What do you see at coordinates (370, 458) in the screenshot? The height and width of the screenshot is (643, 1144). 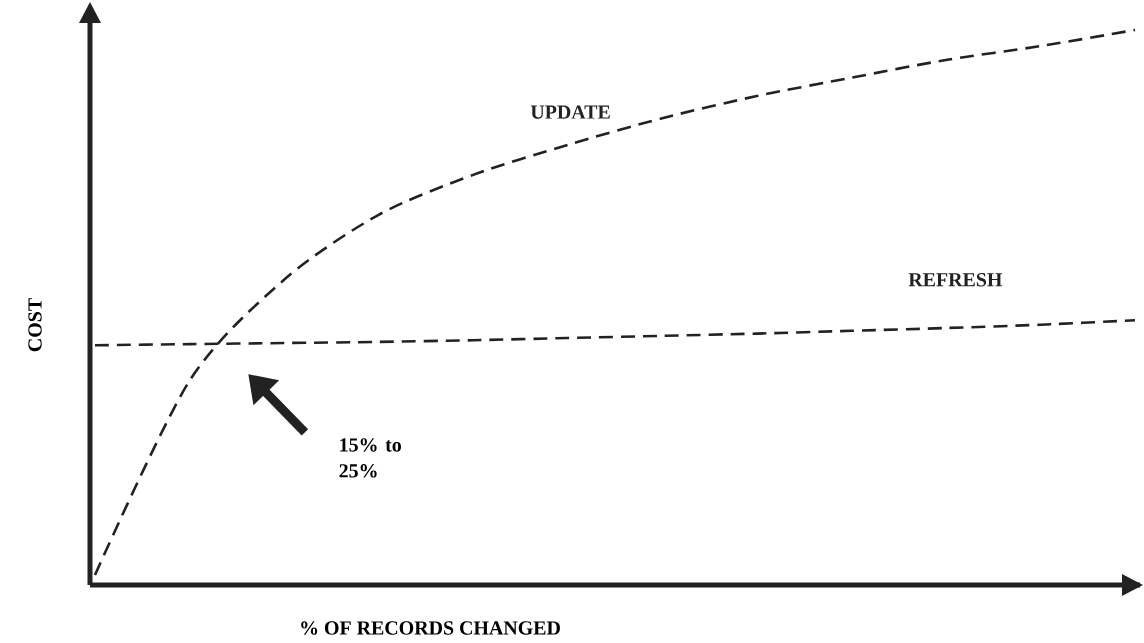 I see `annotation: 15% to 25%` at bounding box center [370, 458].